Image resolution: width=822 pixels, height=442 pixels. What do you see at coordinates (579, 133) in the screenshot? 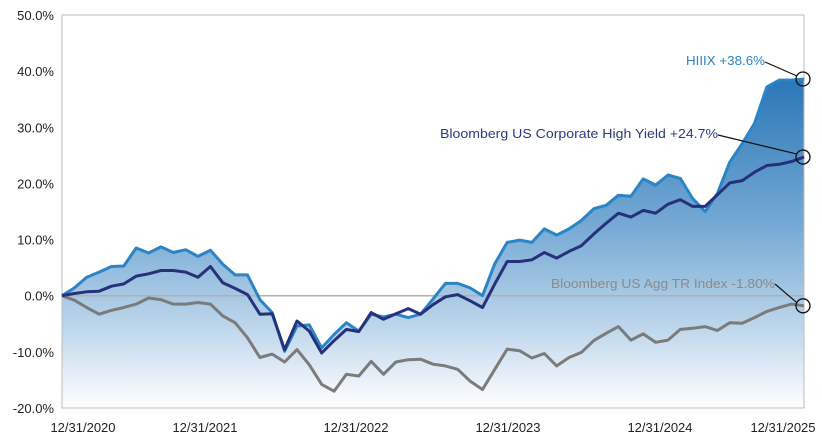
I see `annotation-high-yield: Bloomberg US Corporate High Yield +24.7%` at bounding box center [579, 133].